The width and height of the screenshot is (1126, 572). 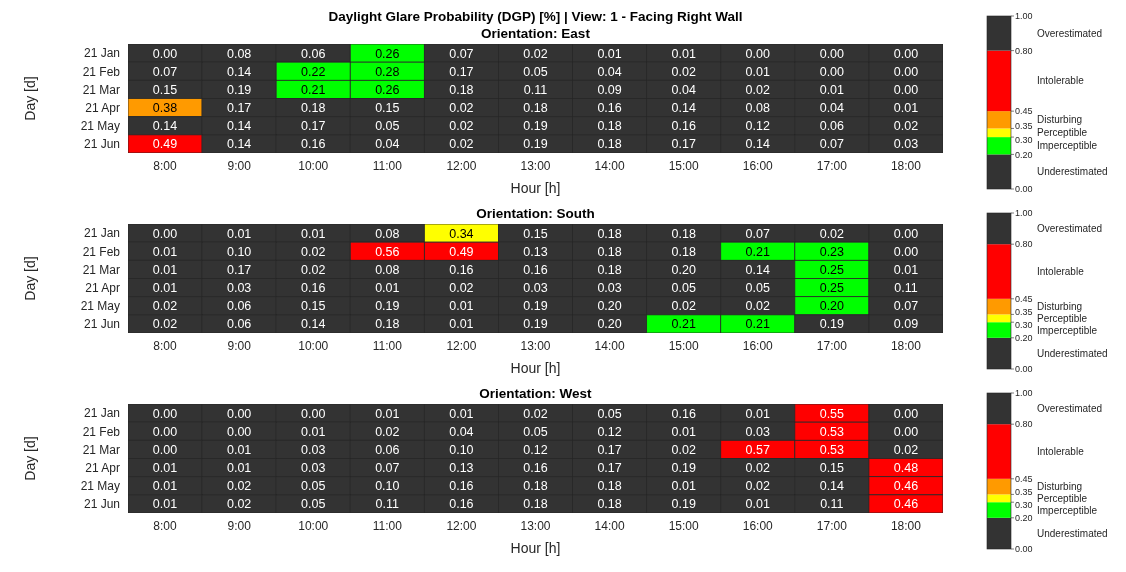 I want to click on data-label: 0.10, so click(x=387, y=486).